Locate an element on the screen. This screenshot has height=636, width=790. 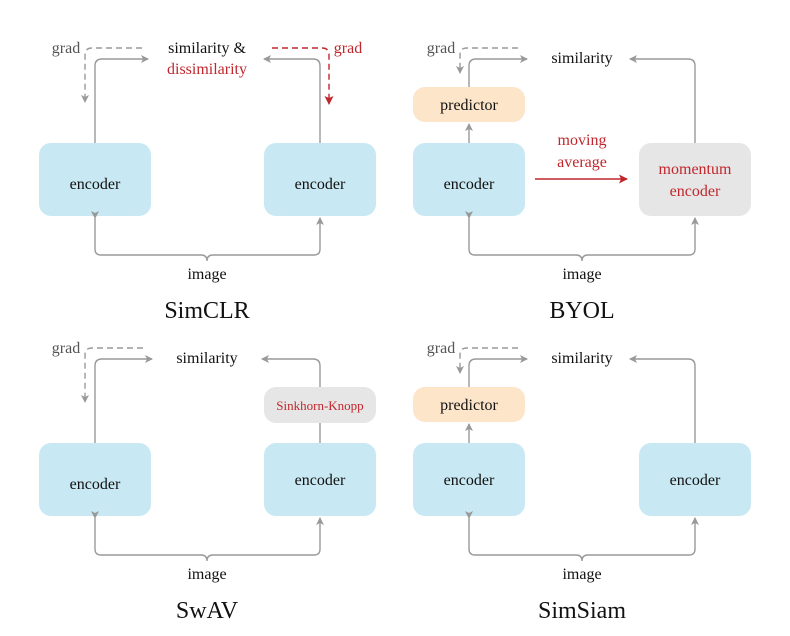
momentum-label: momentum is located at coordinates (695, 169).